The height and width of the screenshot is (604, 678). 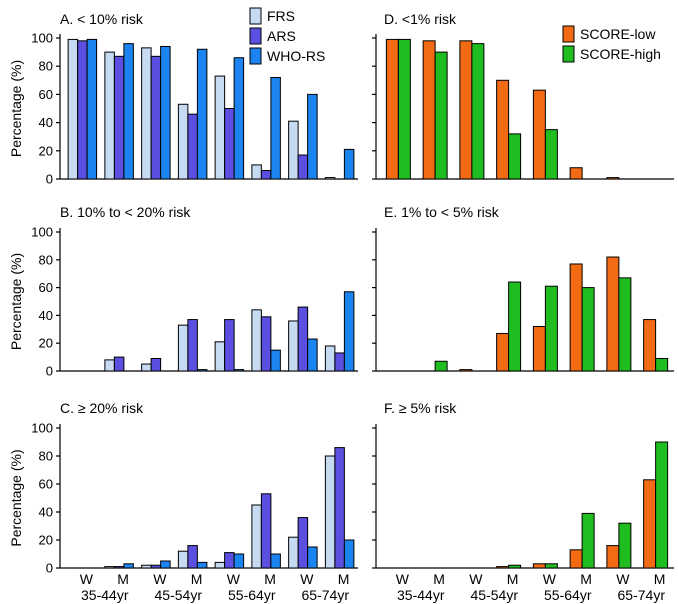 What do you see at coordinates (442, 212) in the screenshot?
I see `panel-title: E. 1% to < 5% risk` at bounding box center [442, 212].